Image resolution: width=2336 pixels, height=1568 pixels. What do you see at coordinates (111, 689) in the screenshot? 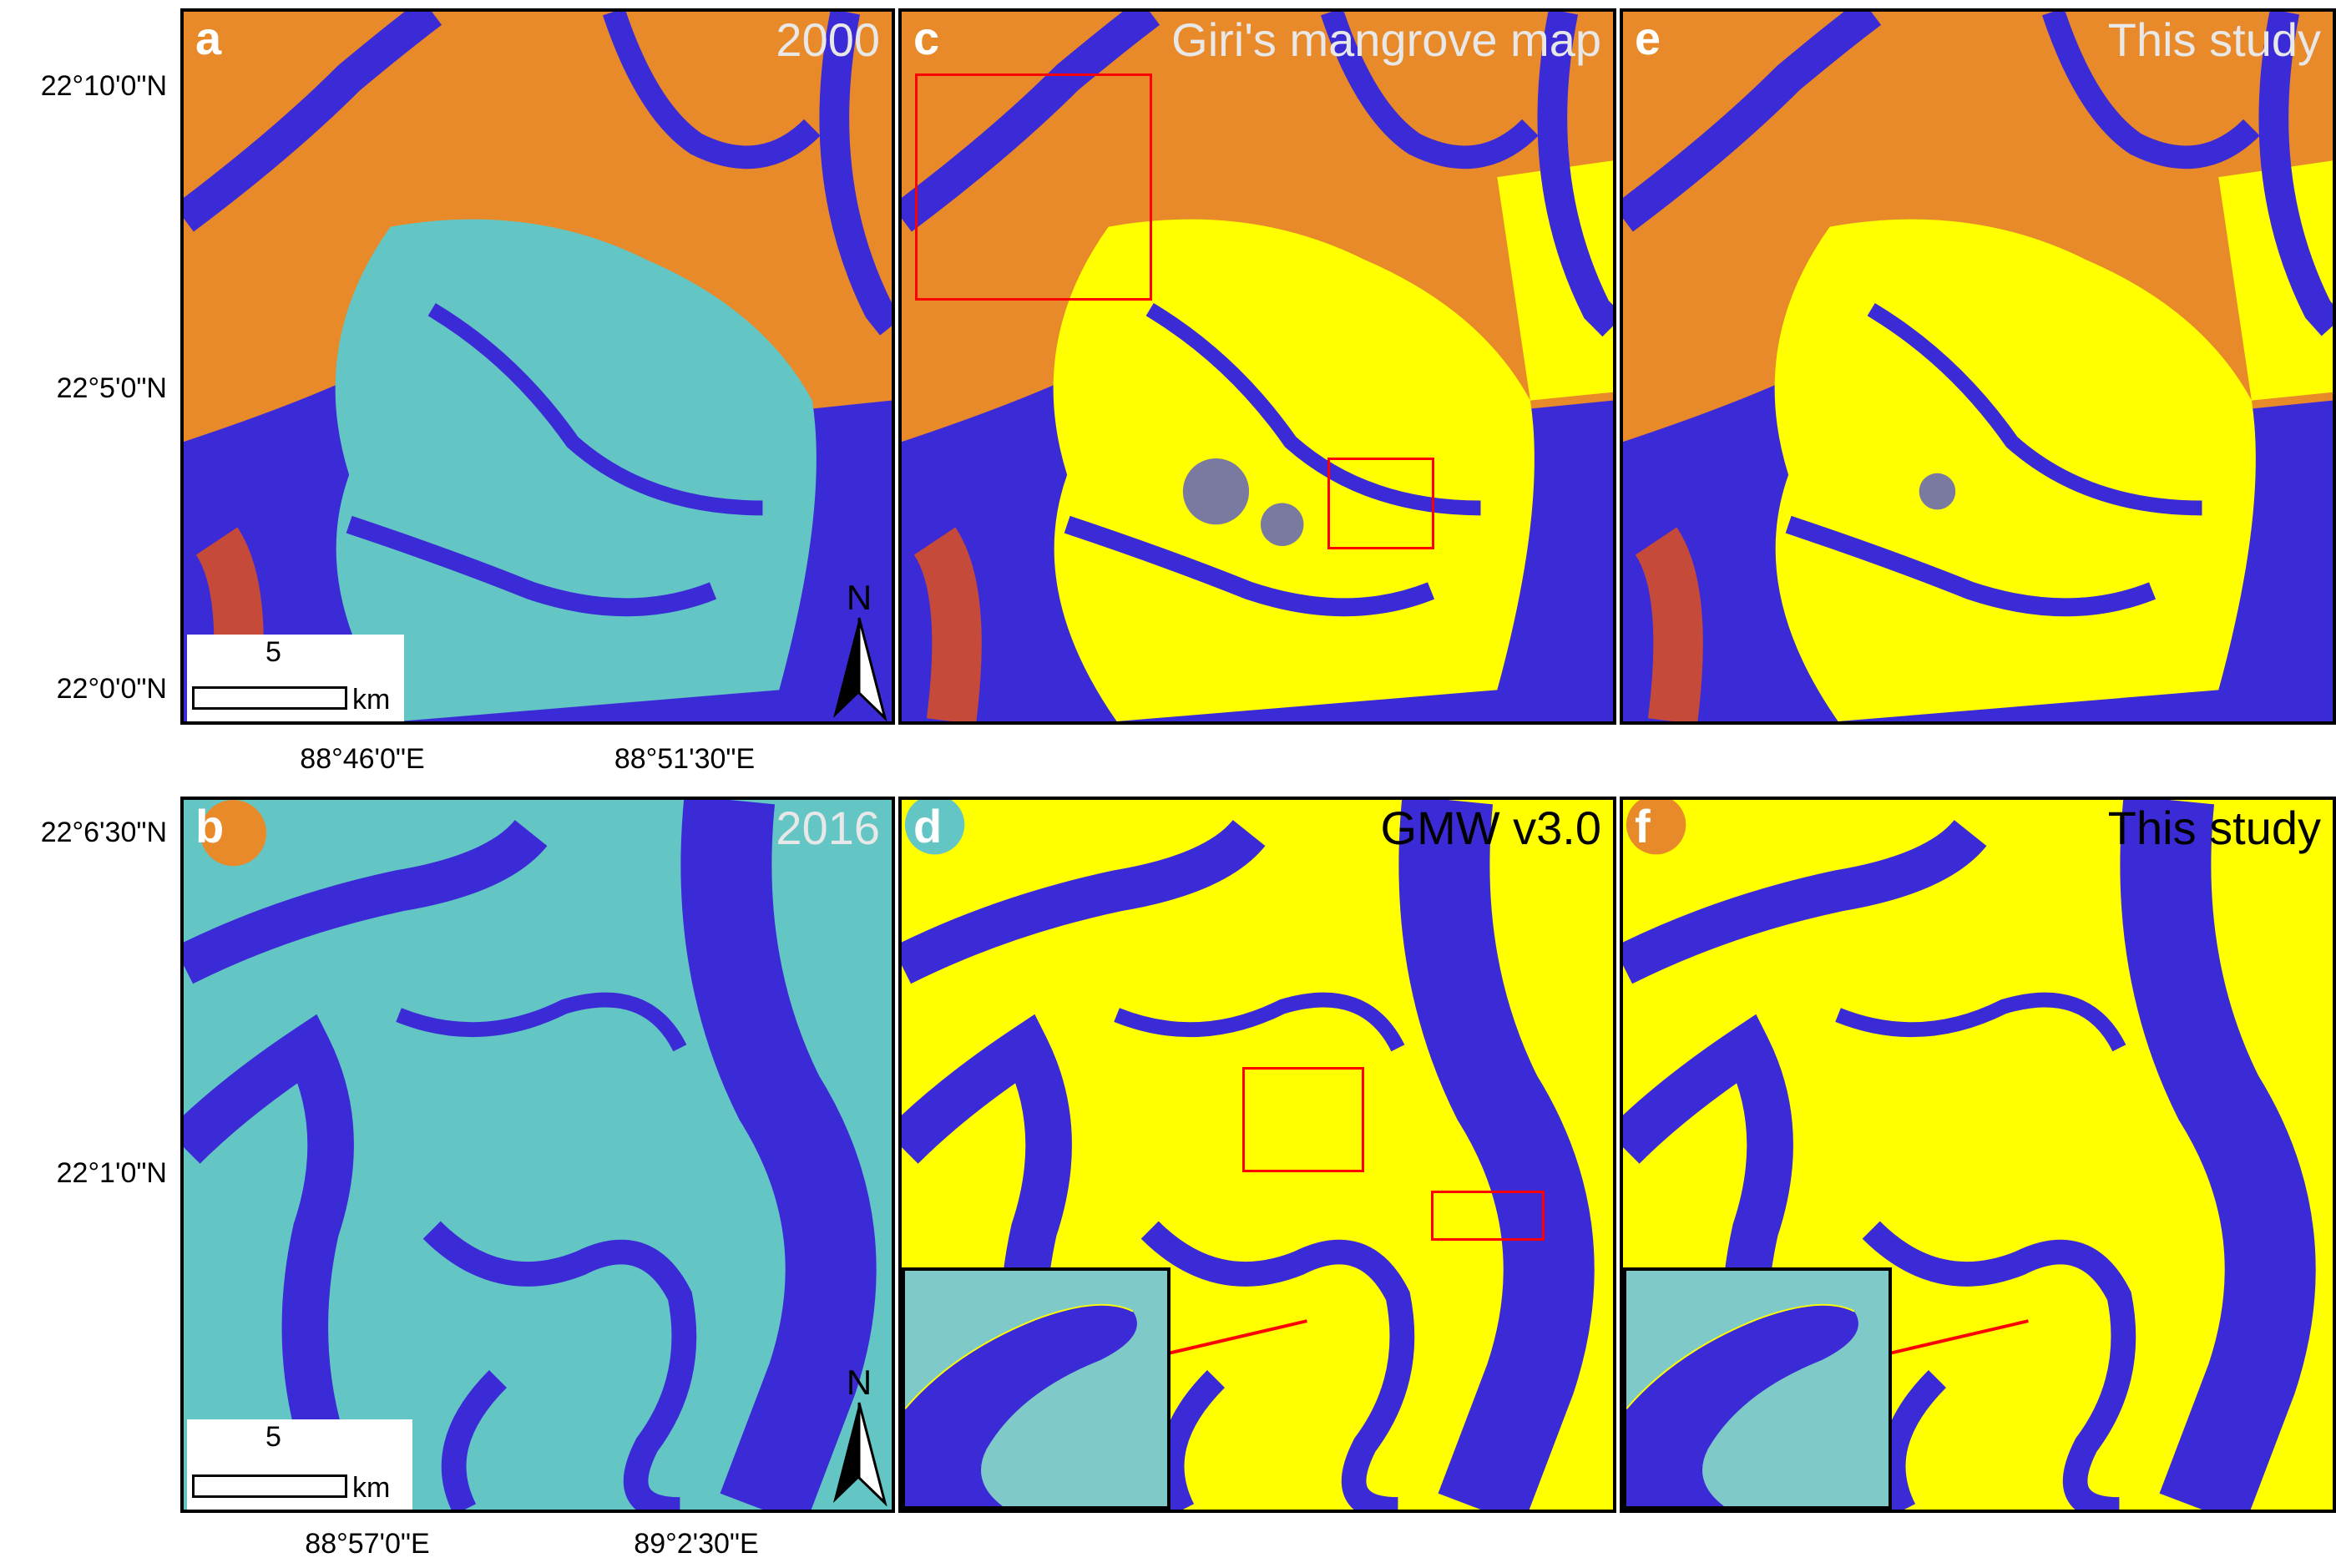
I see `latitude-label: 22°0'0"N` at bounding box center [111, 689].